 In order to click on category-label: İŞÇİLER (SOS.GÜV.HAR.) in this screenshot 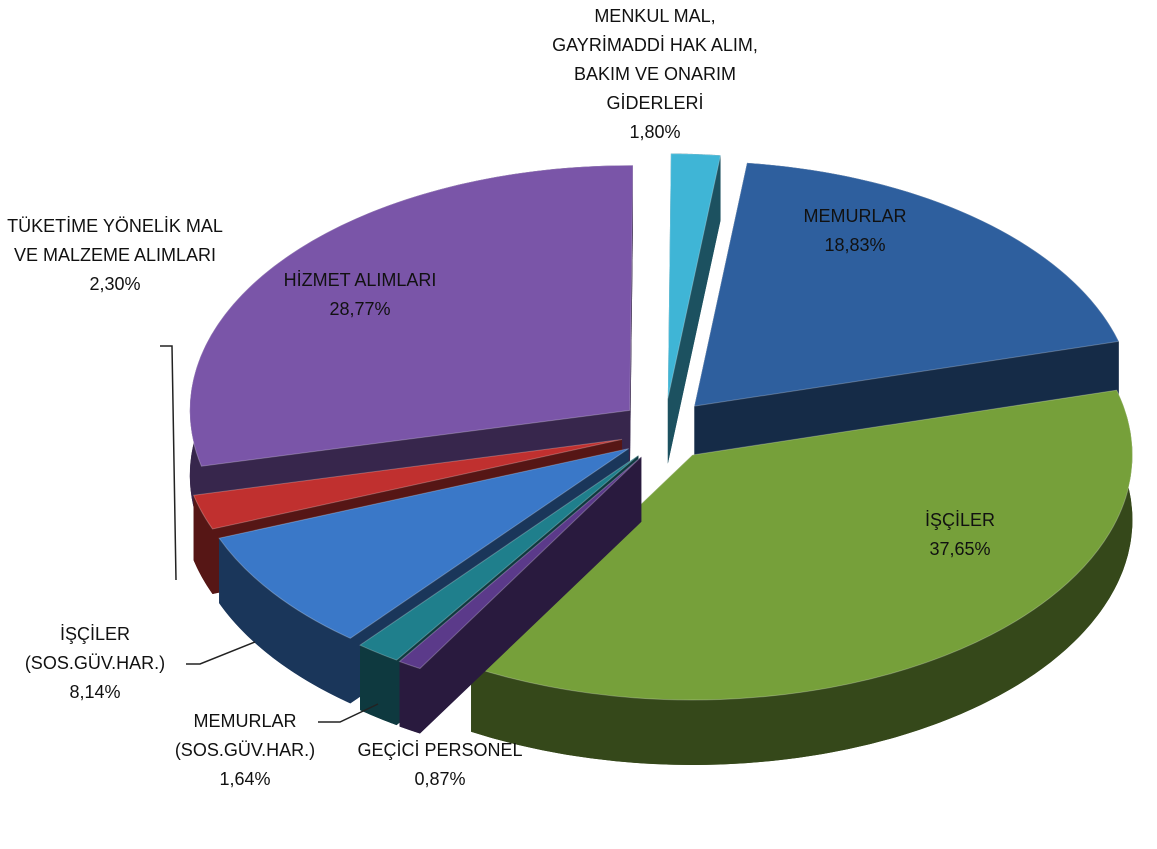, I will do `click(95, 648)`.